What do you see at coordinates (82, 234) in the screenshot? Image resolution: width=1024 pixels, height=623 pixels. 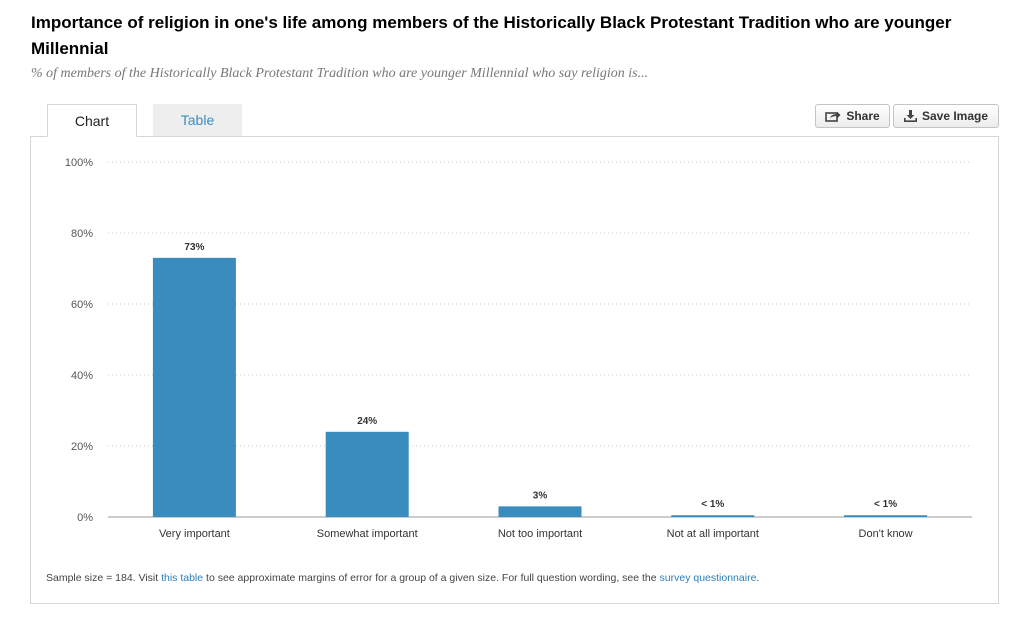 I see `y-tick-label: 80%` at bounding box center [82, 234].